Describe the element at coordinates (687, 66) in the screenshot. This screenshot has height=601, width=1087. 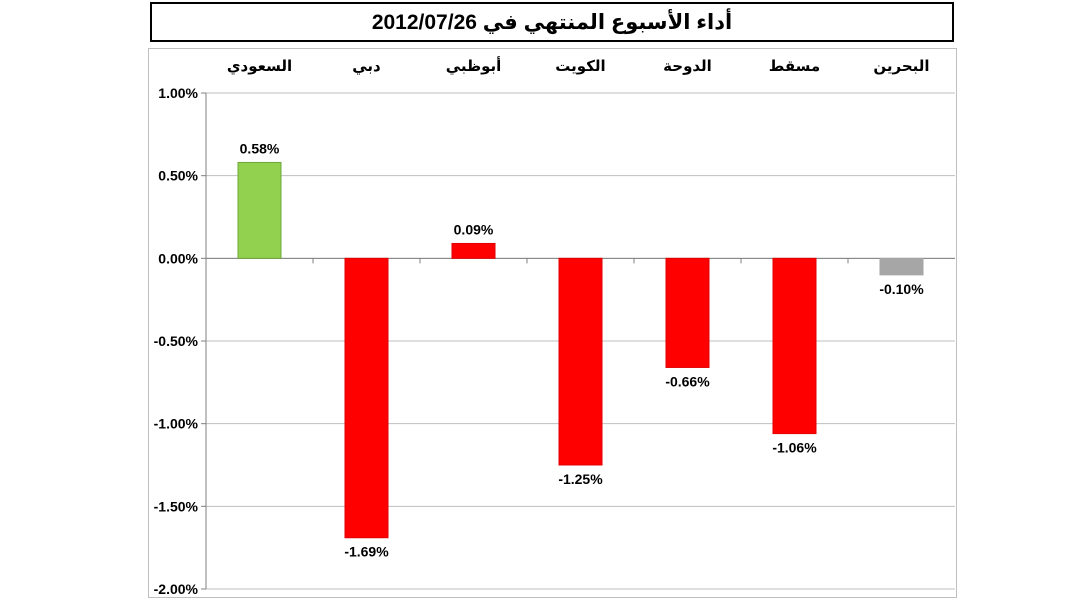
I see `category-label: الدوحة` at that location.